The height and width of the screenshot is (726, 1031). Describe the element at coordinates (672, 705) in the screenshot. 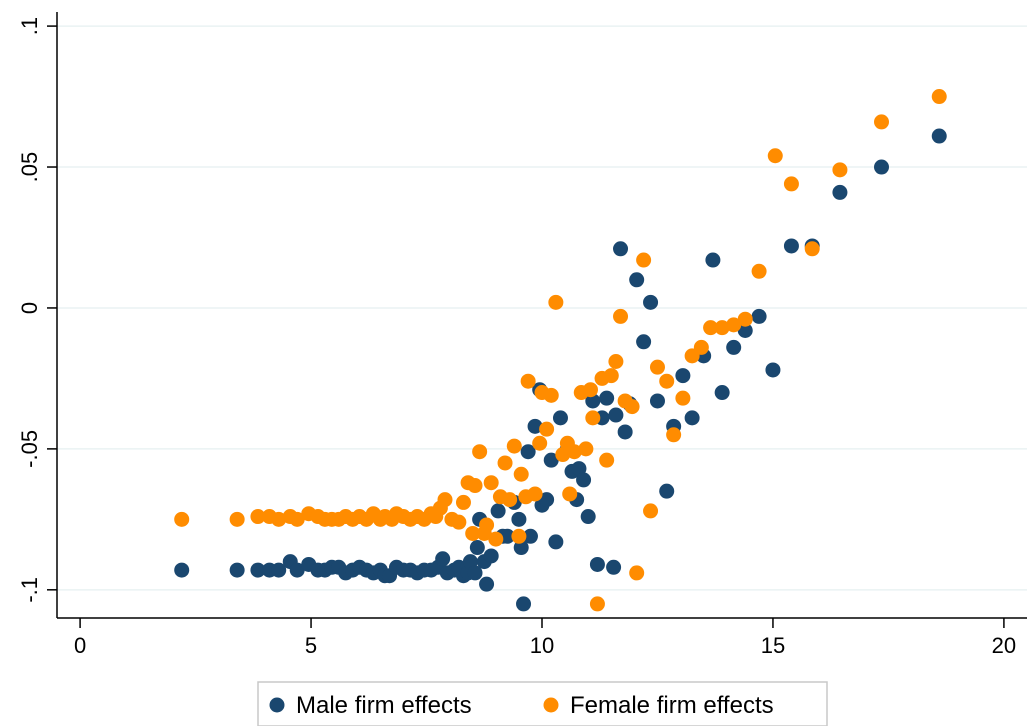

I see `legend-label-female: Female firm effects` at that location.